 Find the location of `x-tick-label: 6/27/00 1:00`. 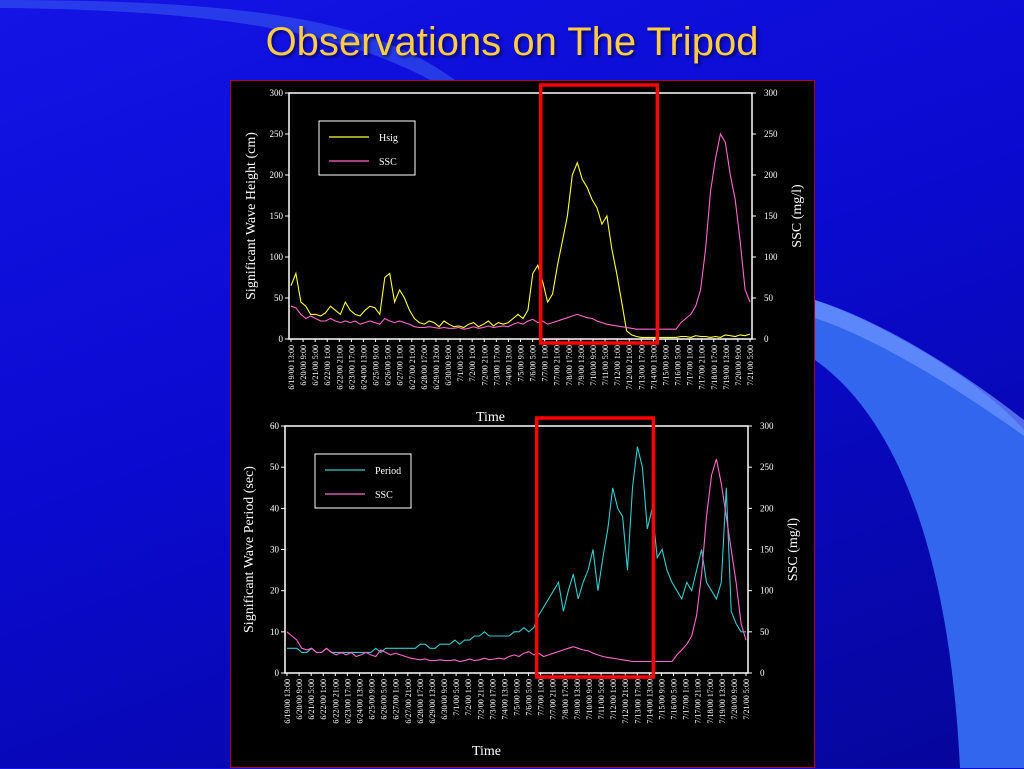

x-tick-label: 6/27/00 1:00 is located at coordinates (400, 365).